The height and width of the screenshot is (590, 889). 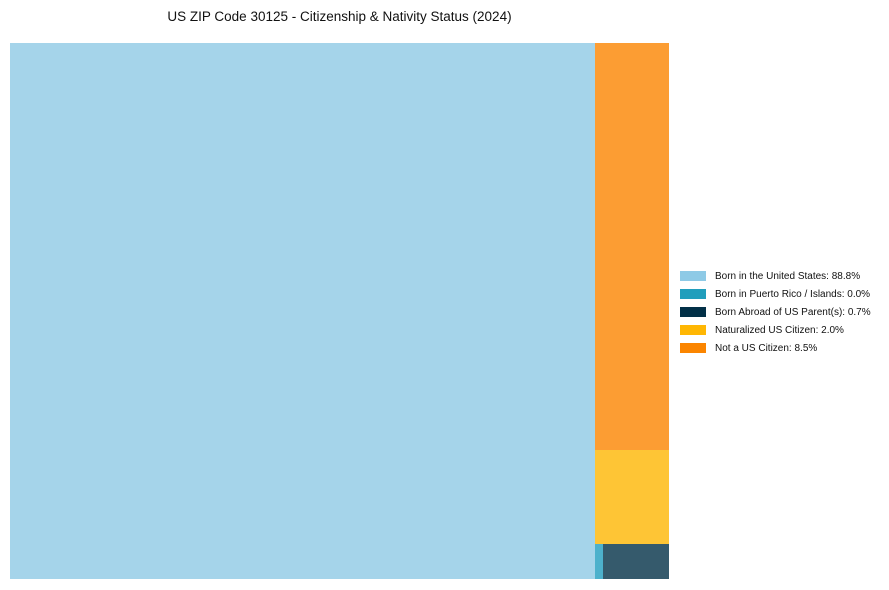 What do you see at coordinates (766, 348) in the screenshot?
I see `legend-label: Not a US Citizen: 8.5%` at bounding box center [766, 348].